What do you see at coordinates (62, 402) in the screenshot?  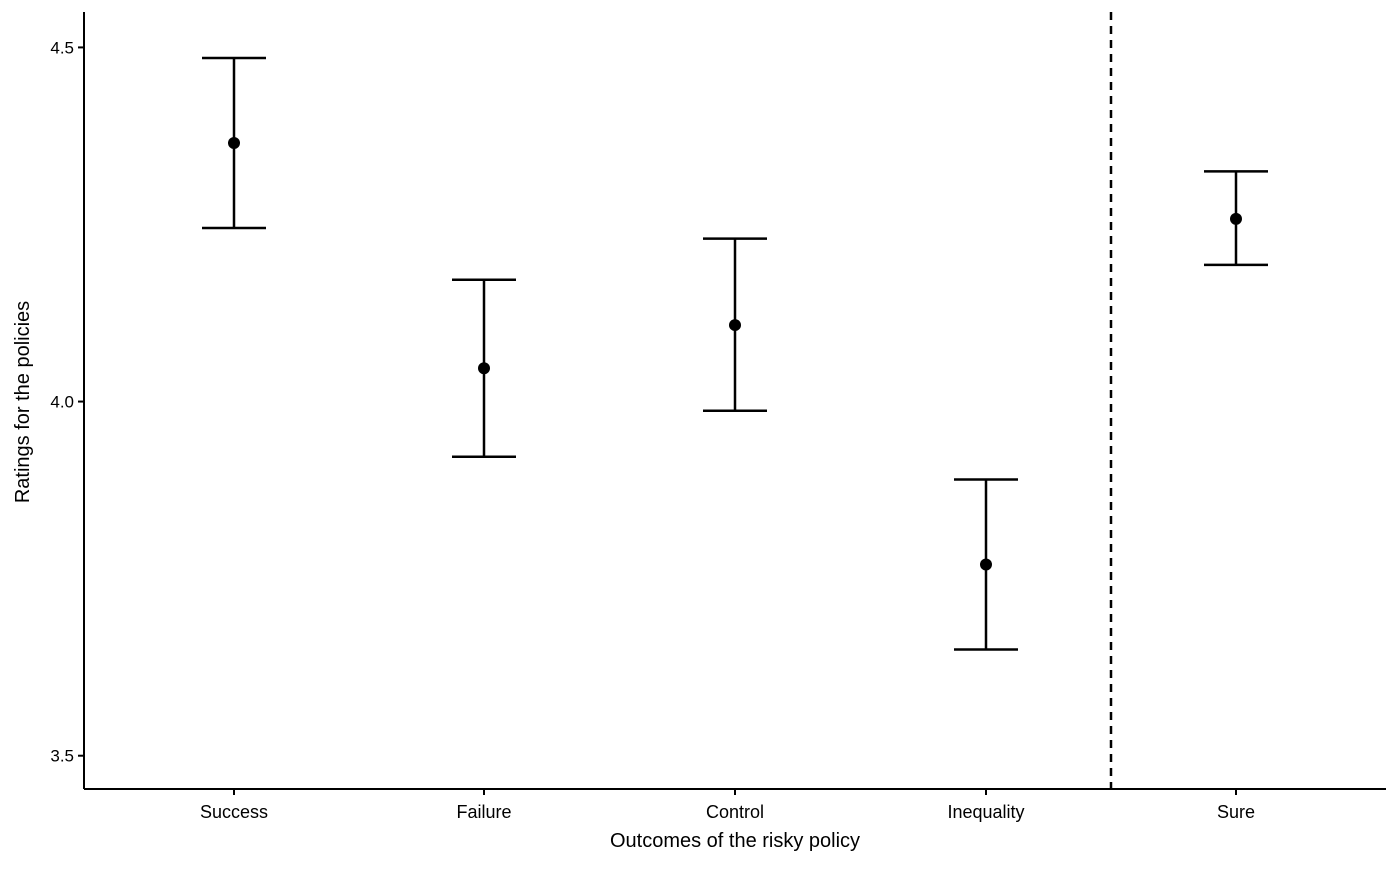 I see `y-tick-label: 4.0` at bounding box center [62, 402].